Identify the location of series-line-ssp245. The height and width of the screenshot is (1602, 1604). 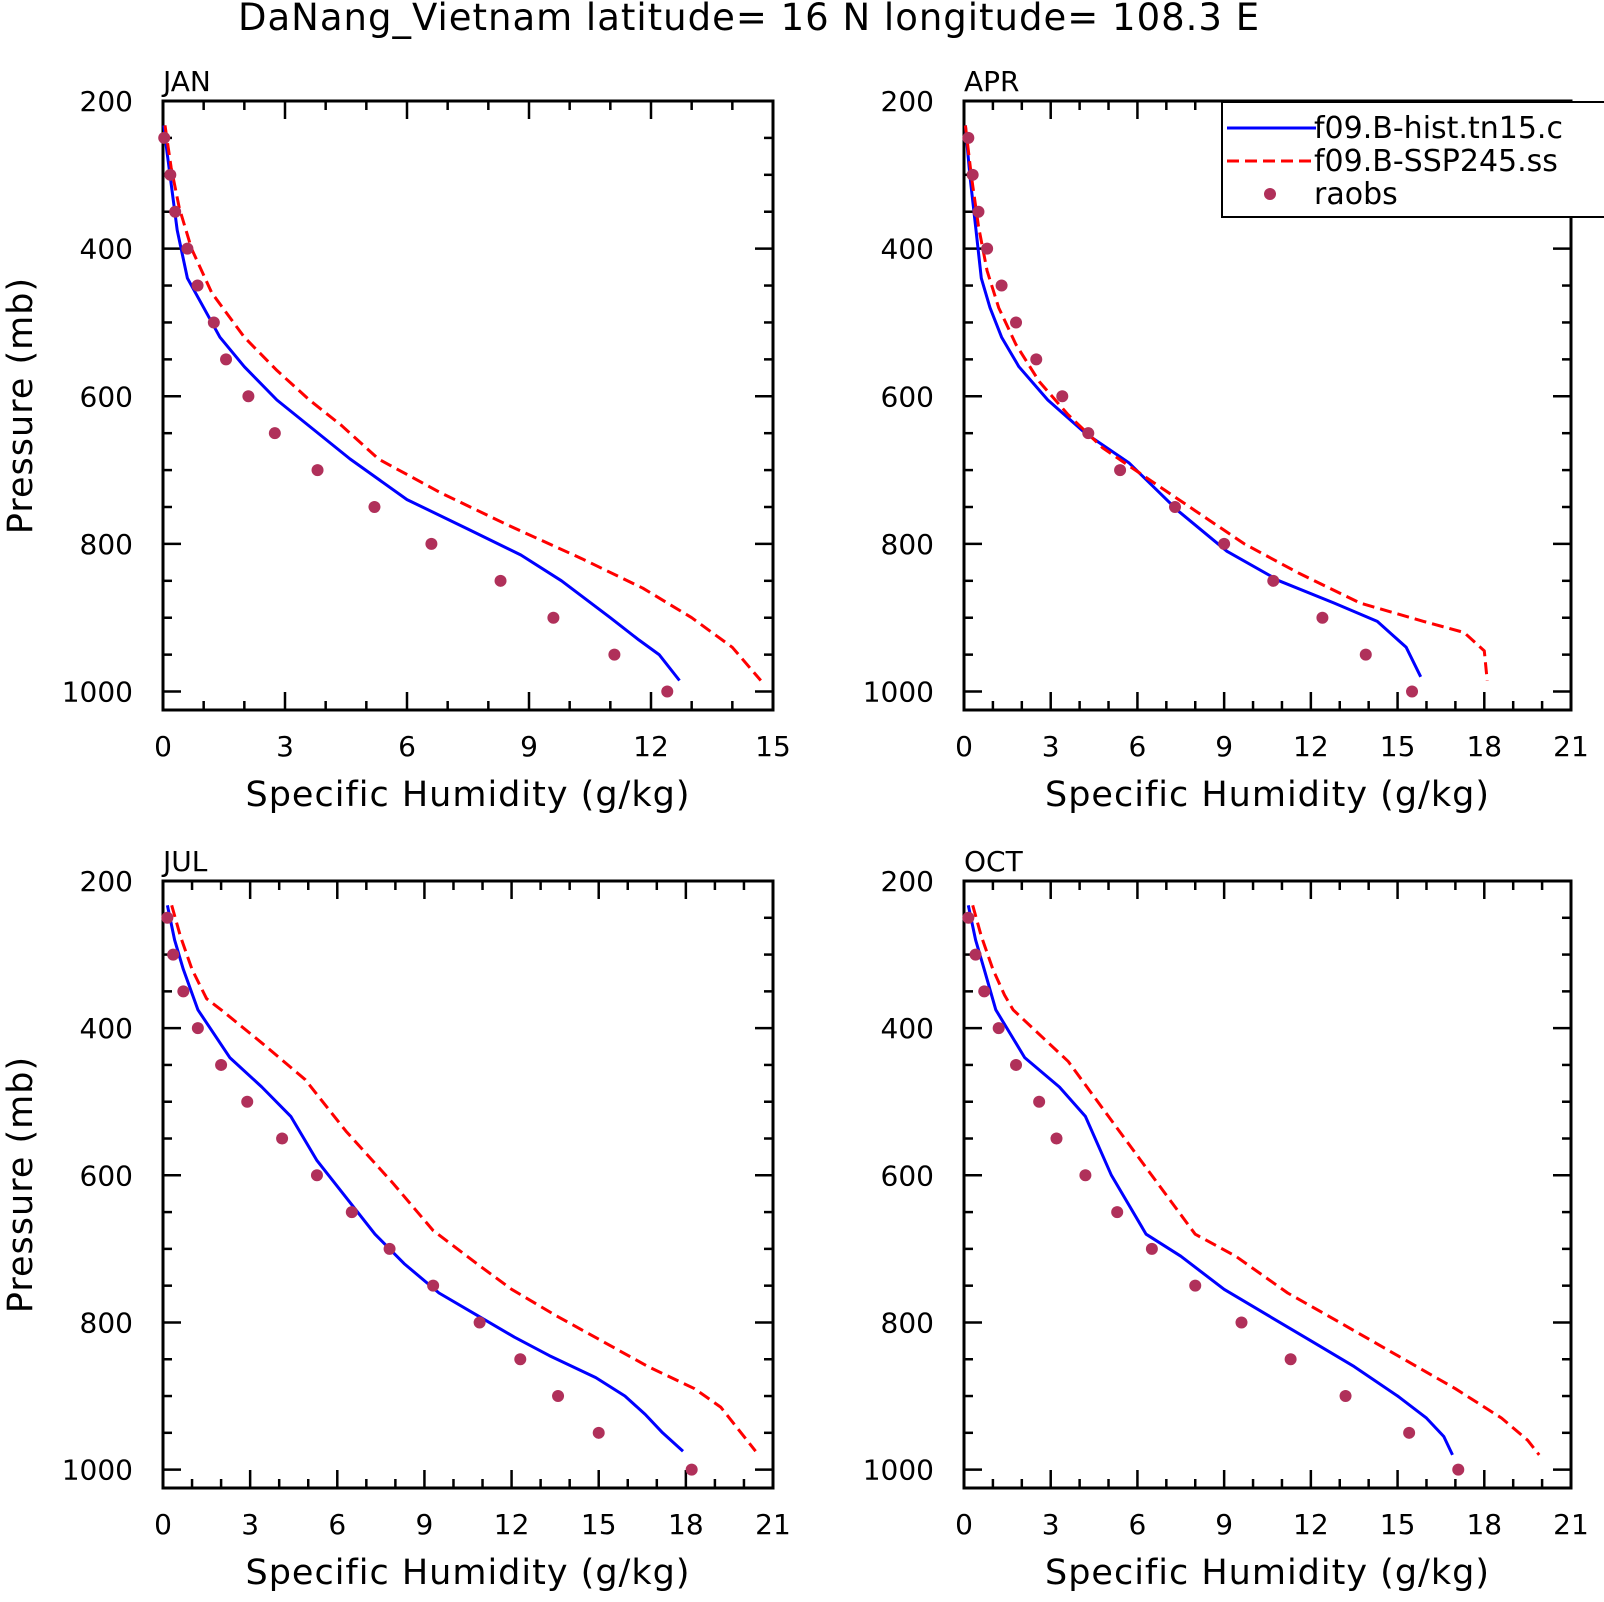
(1226, 403).